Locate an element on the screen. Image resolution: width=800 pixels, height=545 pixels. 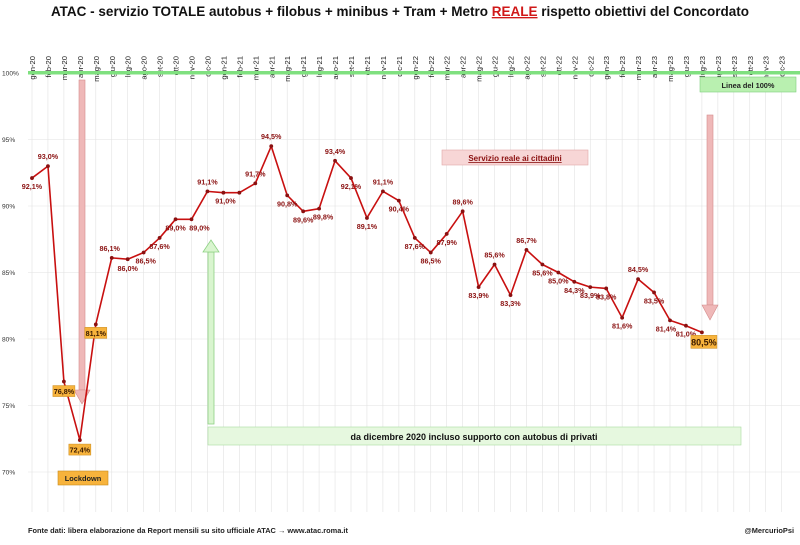
support-annotation-box is located at coordinates (474, 436).